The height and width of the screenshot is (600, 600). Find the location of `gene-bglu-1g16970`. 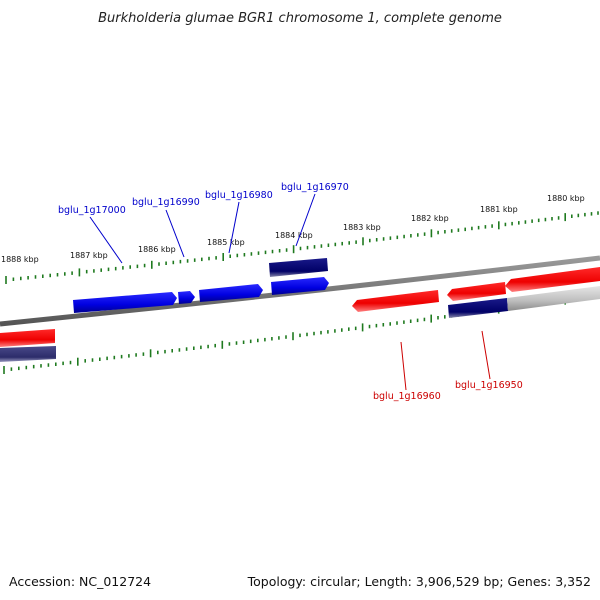

gene-bglu-1g16970 is located at coordinates (298, 267).